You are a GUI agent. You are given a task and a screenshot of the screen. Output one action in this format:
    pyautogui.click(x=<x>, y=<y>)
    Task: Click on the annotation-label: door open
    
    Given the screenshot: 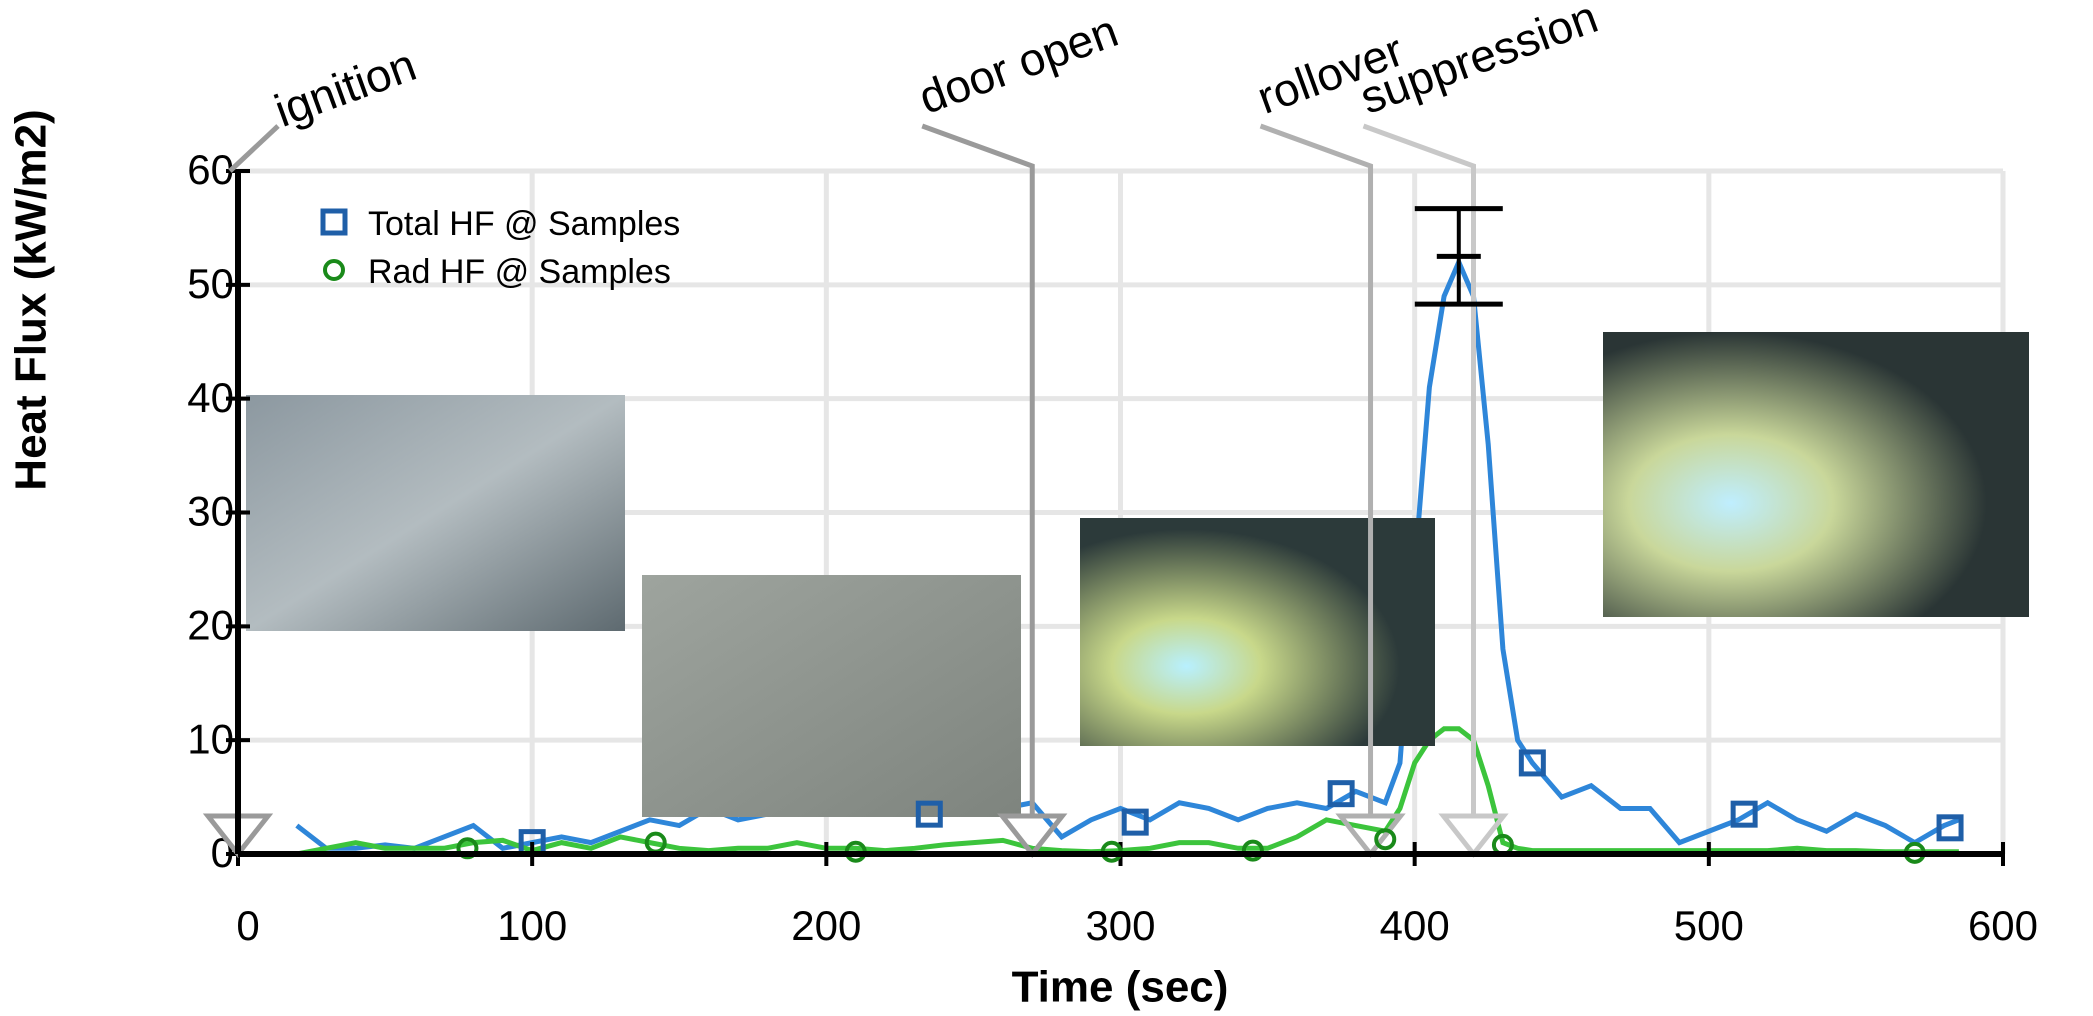 What is the action you would take?
    pyautogui.click(x=1018, y=64)
    